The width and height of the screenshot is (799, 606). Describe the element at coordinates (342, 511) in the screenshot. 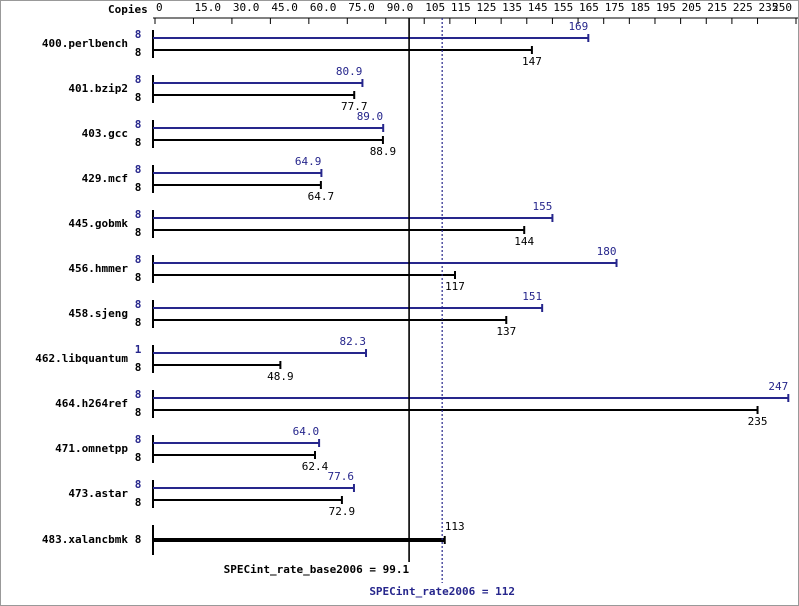

I see `value-label: 72.9` at that location.